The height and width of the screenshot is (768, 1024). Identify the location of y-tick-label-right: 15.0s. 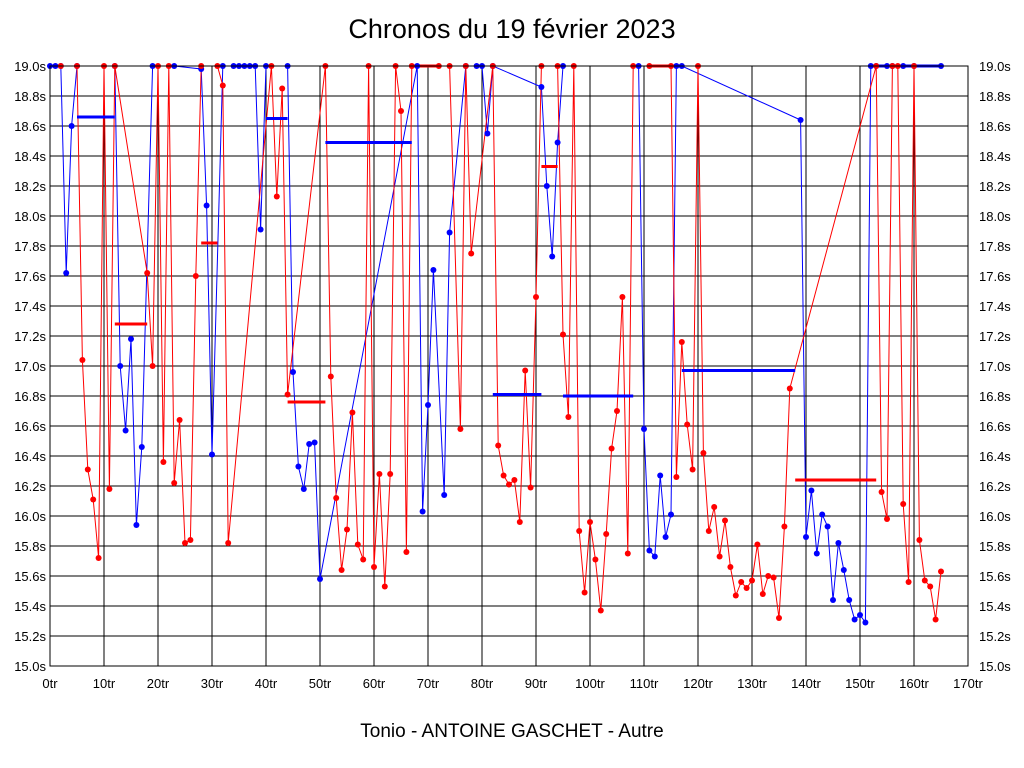
(995, 666).